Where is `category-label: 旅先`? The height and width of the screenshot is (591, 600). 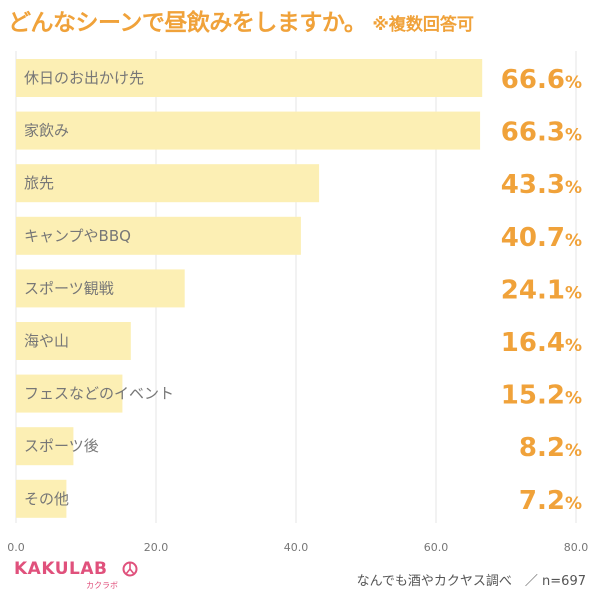 category-label: 旅先 is located at coordinates (39, 183).